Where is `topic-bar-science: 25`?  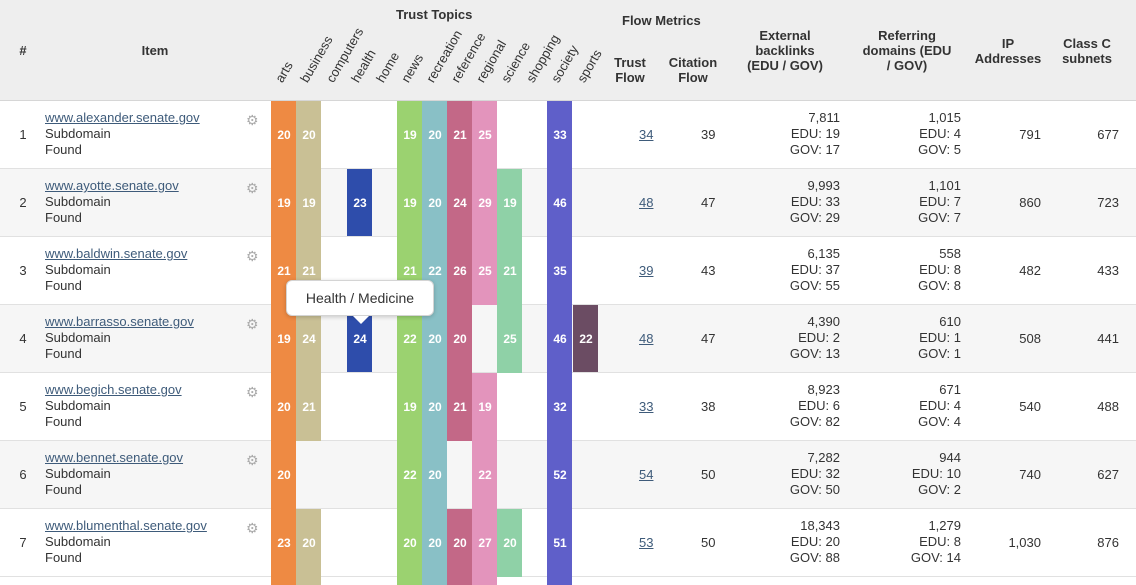
topic-bar-science: 25 is located at coordinates (509, 339).